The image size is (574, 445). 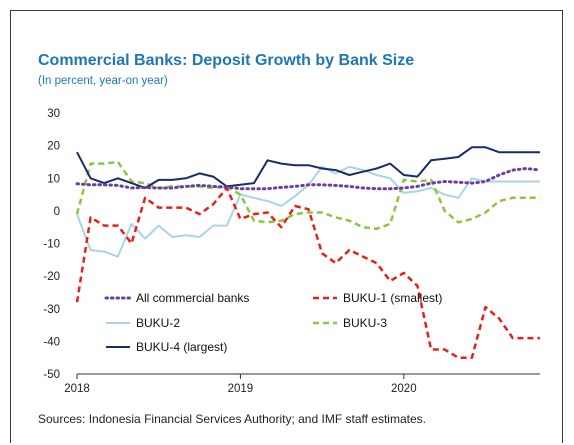 I want to click on y-tick-label: -20, so click(x=51, y=277).